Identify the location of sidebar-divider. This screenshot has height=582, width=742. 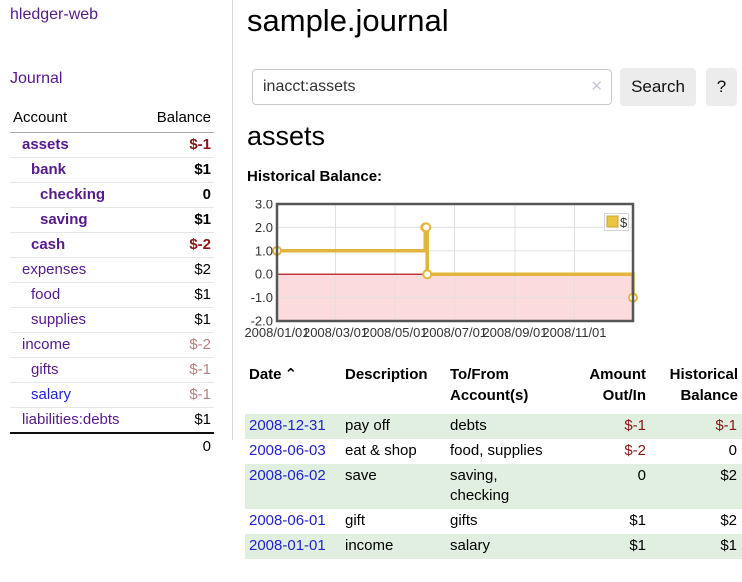
(232, 220).